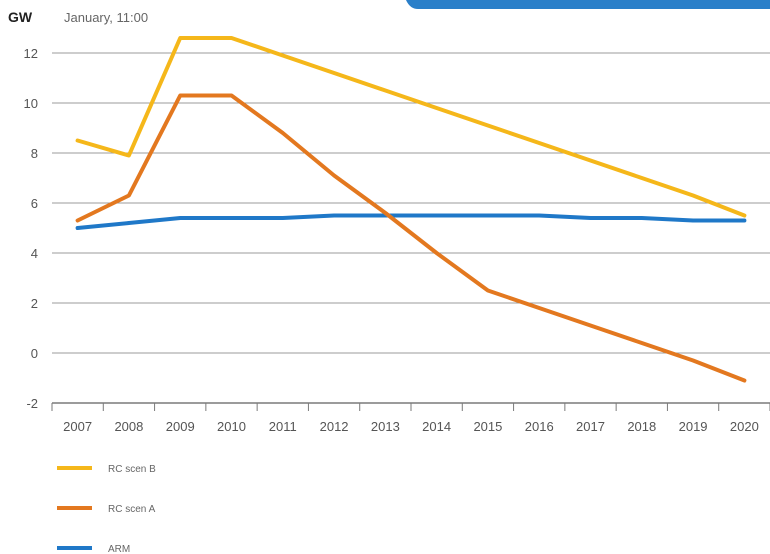 This screenshot has width=770, height=554. What do you see at coordinates (539, 426) in the screenshot?
I see `x-tick-label: 2016` at bounding box center [539, 426].